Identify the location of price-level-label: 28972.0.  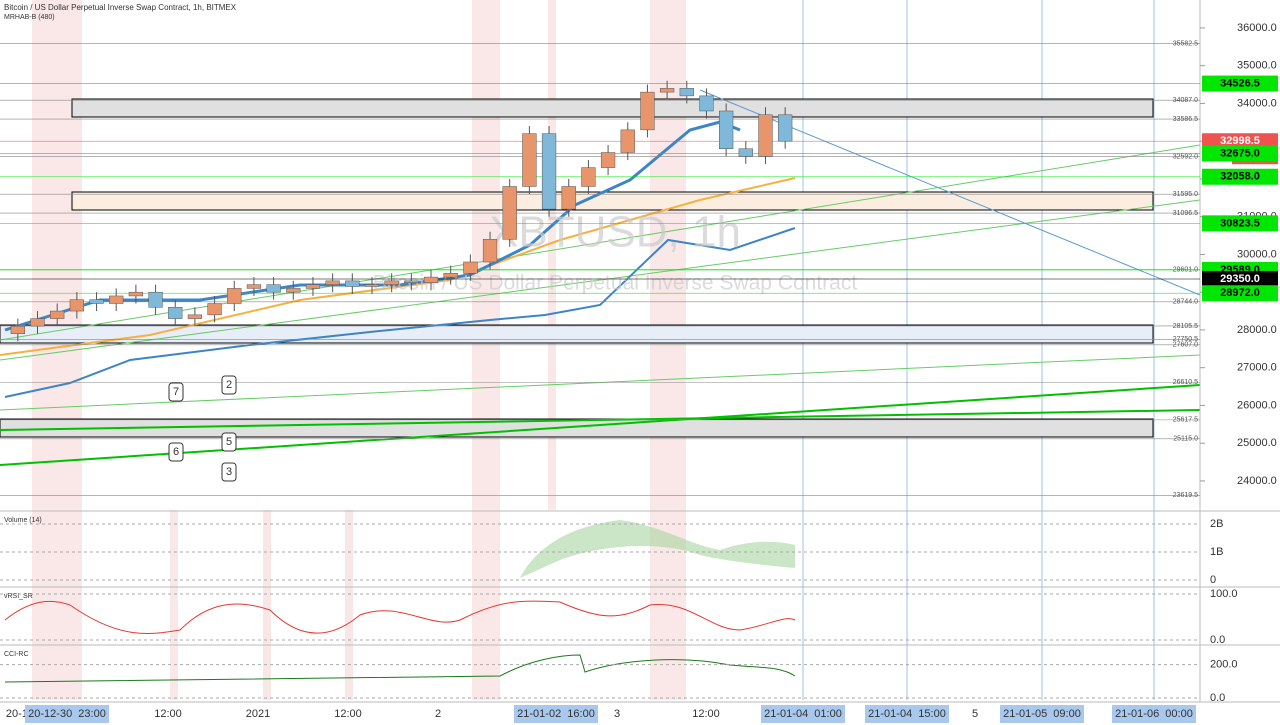
(1240, 293).